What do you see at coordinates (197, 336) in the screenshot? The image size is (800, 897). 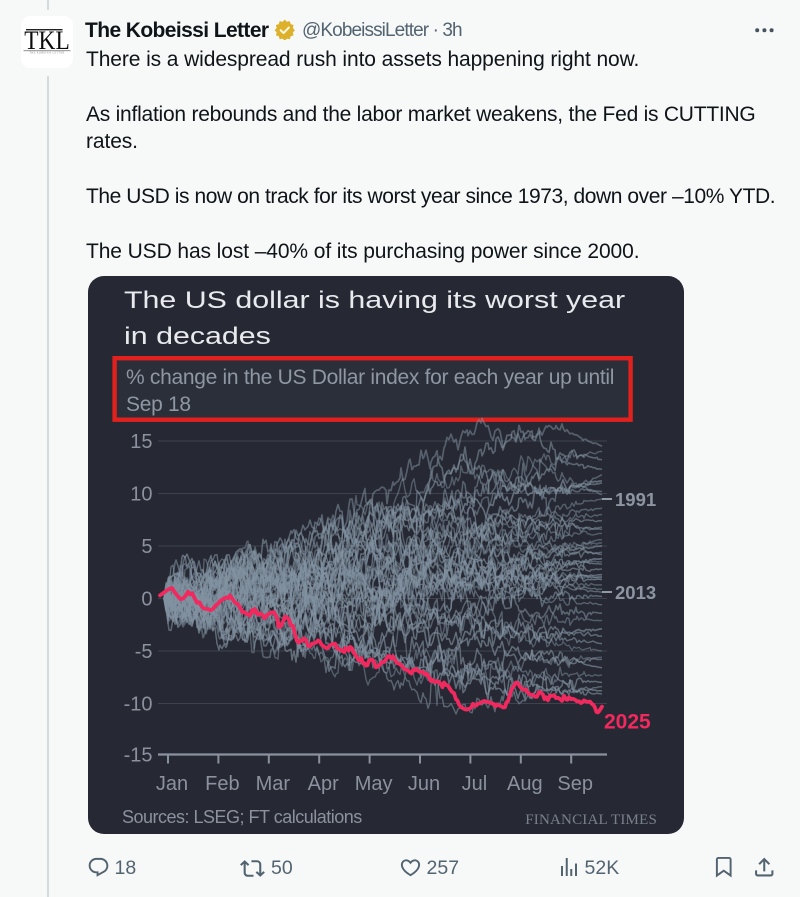 I see `svg-text: in decades` at bounding box center [197, 336].